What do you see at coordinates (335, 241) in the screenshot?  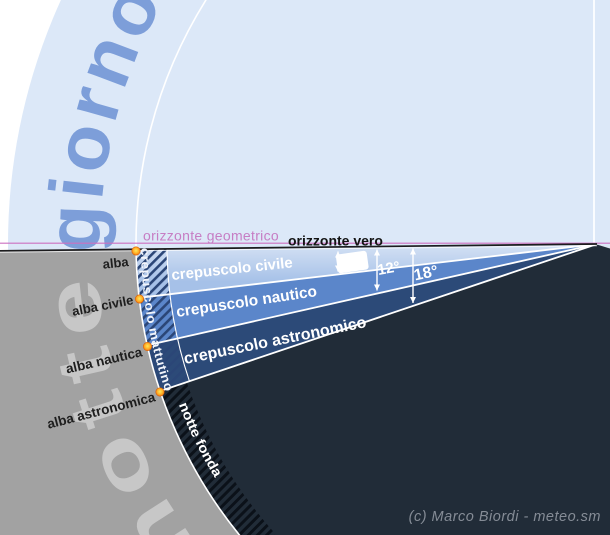 I see `true-horizon-label: orizzonte vero` at bounding box center [335, 241].